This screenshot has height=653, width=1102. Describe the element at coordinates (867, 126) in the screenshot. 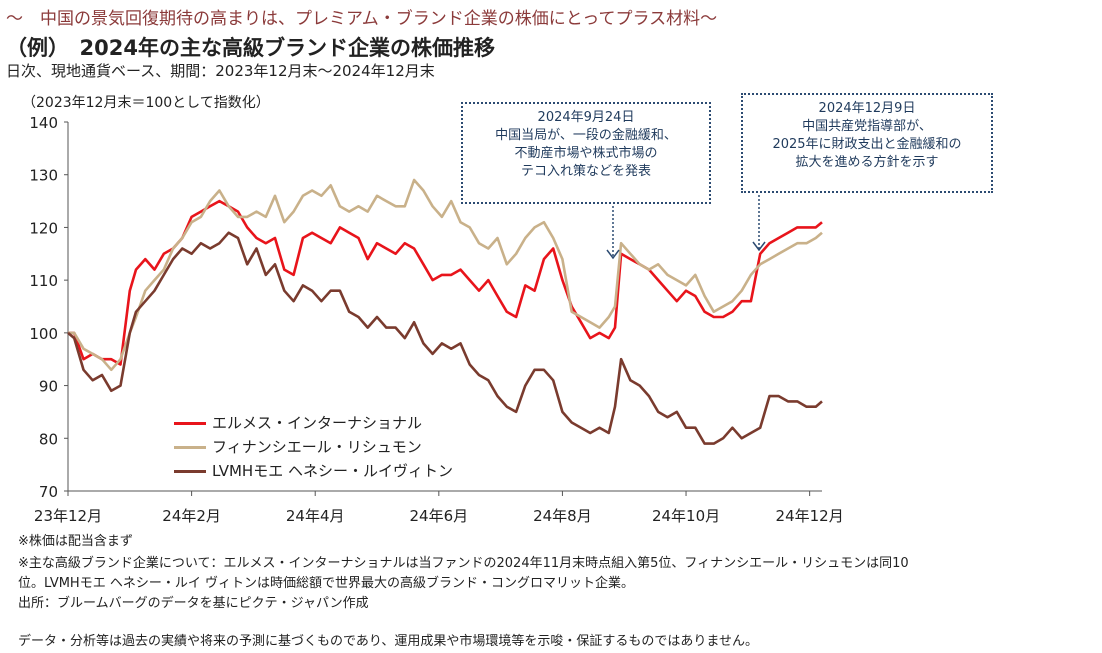

I see `callout-line: 中国共産党指導部が、` at that location.